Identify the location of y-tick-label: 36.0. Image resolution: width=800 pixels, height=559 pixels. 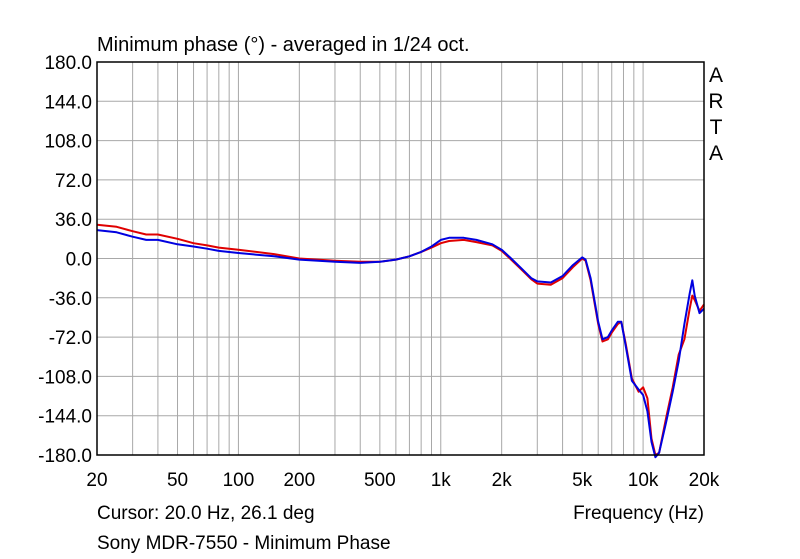
(73, 220).